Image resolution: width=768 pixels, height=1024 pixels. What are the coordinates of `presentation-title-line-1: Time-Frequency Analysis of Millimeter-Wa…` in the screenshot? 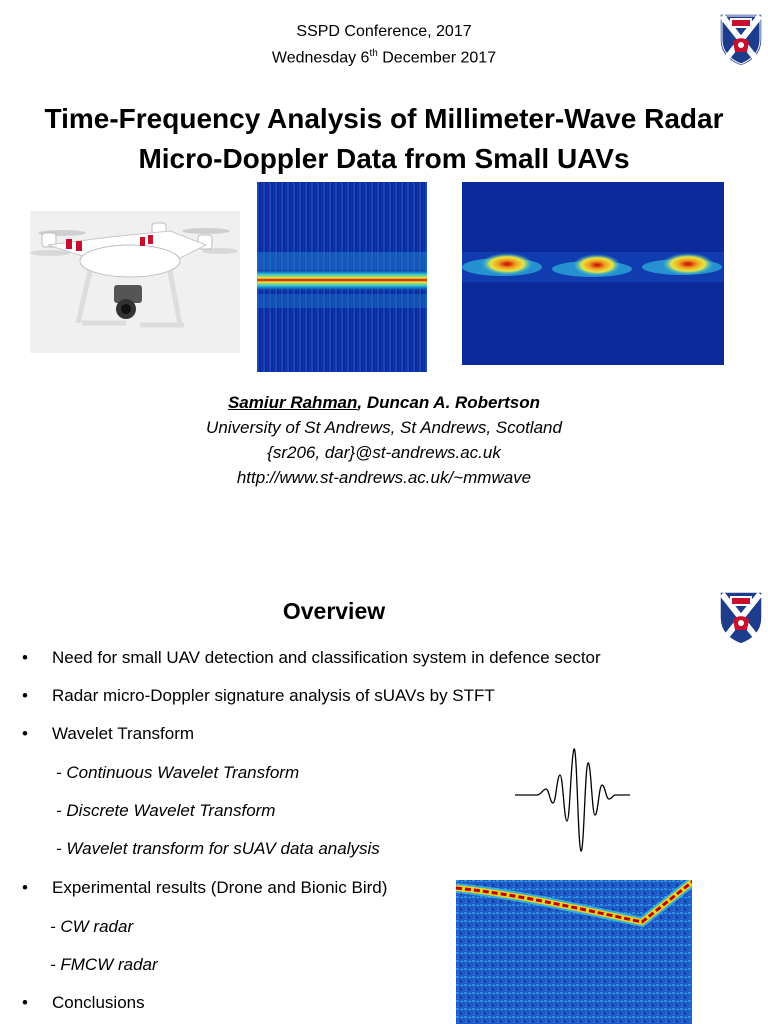 It's located at (384, 118).